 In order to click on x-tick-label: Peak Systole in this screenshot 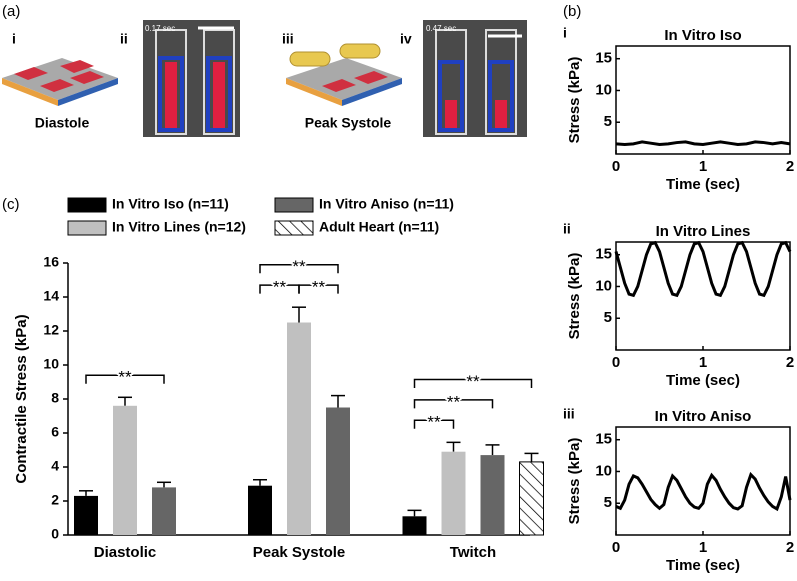, I will do `click(299, 552)`.